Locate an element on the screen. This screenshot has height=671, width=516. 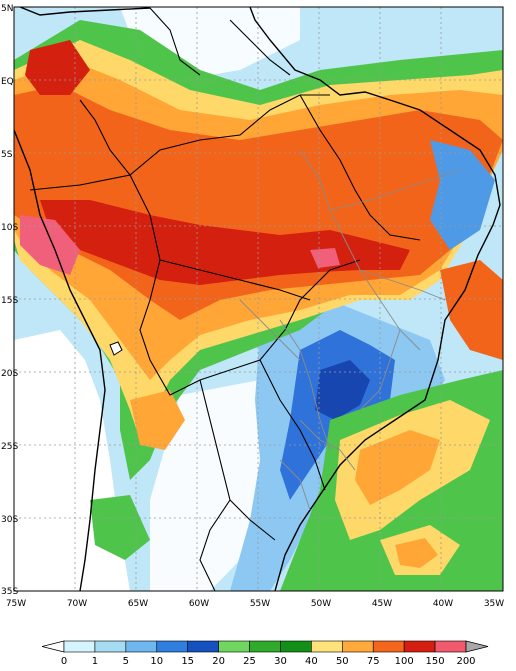
colorbar-label: 15 is located at coordinates (187, 661).